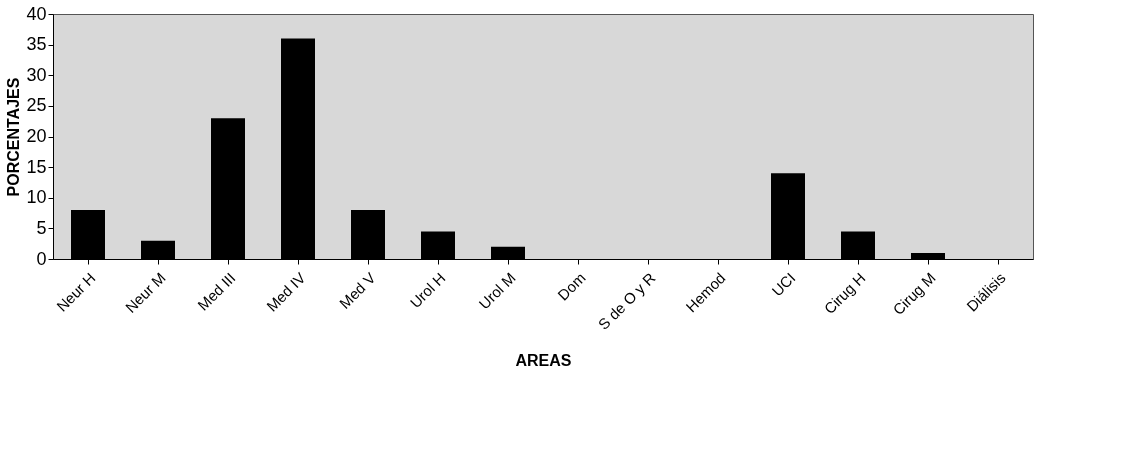  Describe the element at coordinates (41, 258) in the screenshot. I see `y-tick-label: 0` at that location.